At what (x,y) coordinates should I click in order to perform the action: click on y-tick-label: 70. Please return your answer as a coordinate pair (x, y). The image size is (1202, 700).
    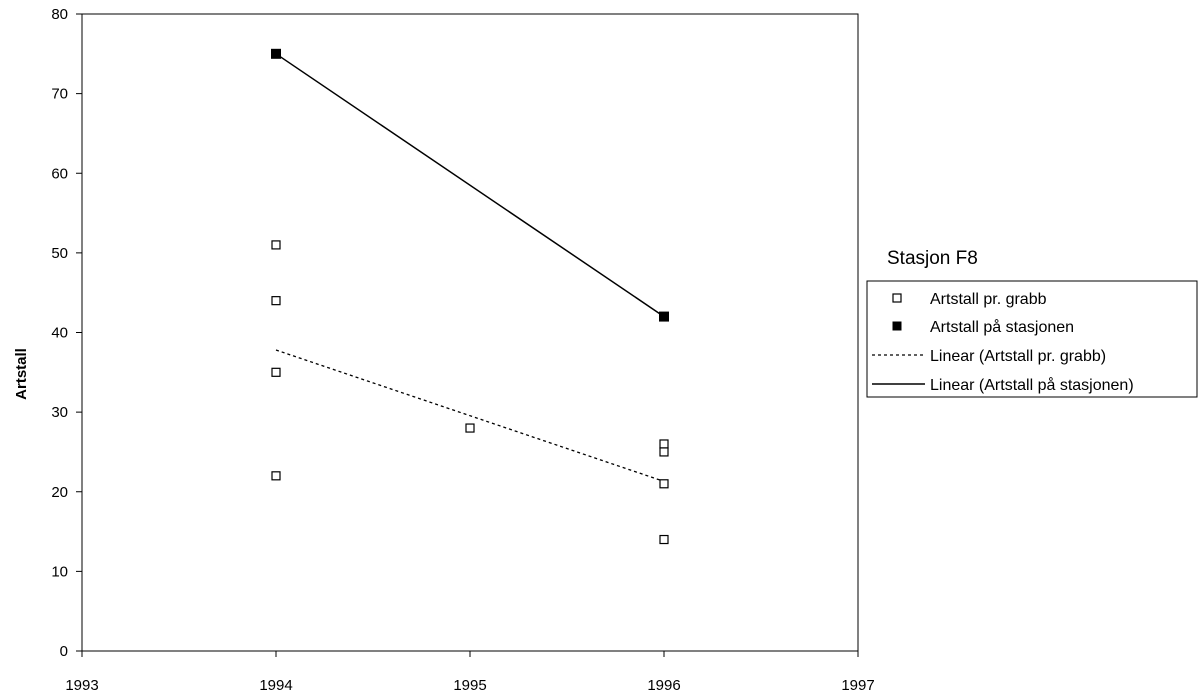
    Looking at the image, I should click on (59, 94).